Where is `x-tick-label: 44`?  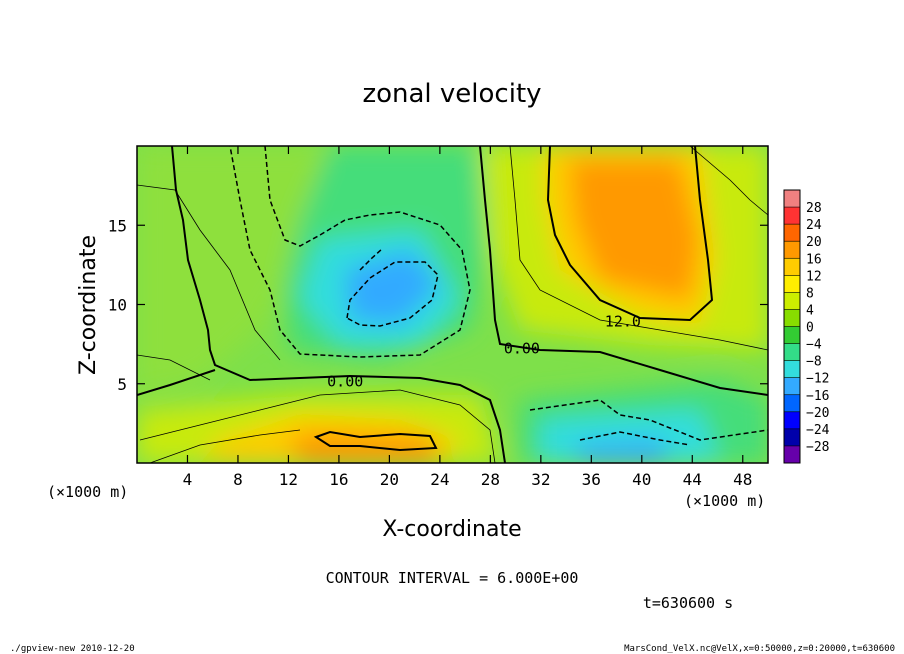
x-tick-label: 44 is located at coordinates (692, 479).